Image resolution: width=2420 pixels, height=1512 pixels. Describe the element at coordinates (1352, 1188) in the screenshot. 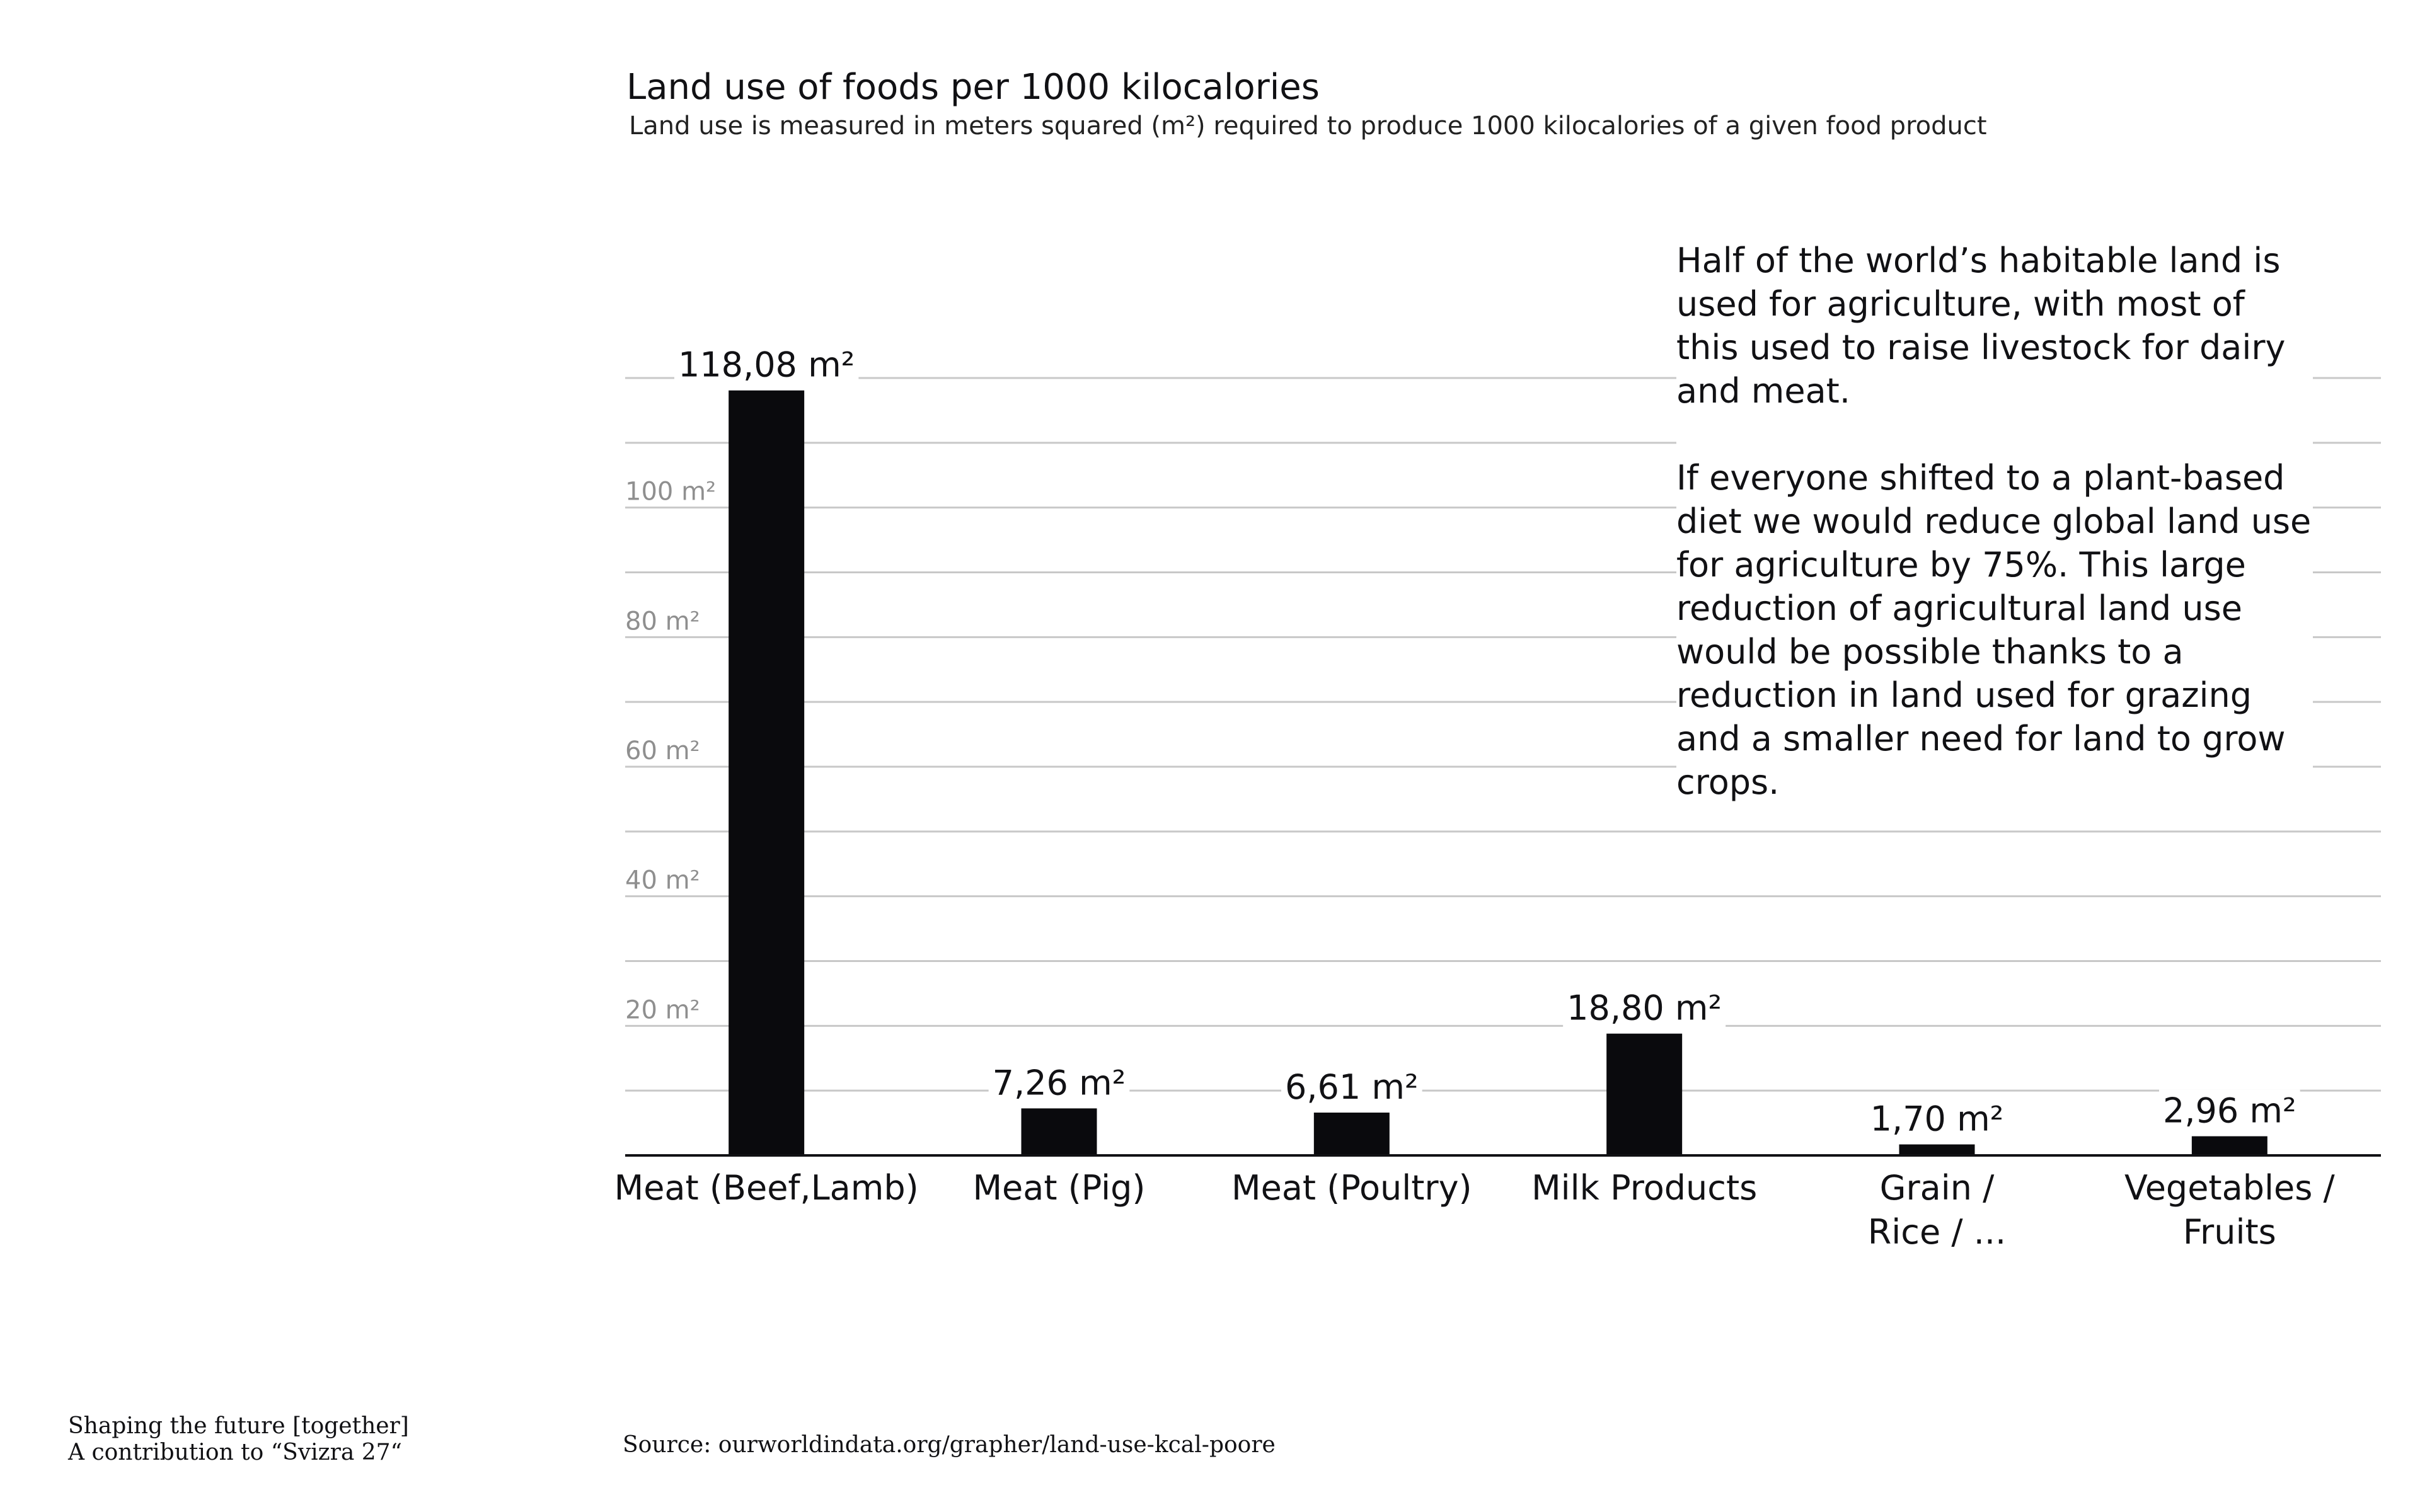

I see `category-label: Meat (Poultry)` at that location.